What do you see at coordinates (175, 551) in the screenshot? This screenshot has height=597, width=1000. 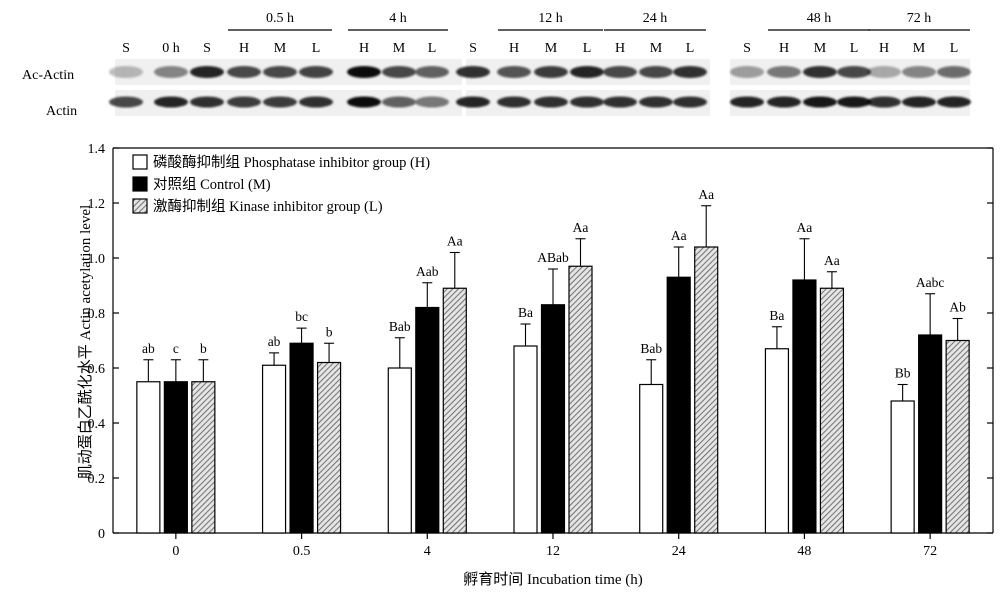 I see `x-tick-label: 0` at bounding box center [175, 551].